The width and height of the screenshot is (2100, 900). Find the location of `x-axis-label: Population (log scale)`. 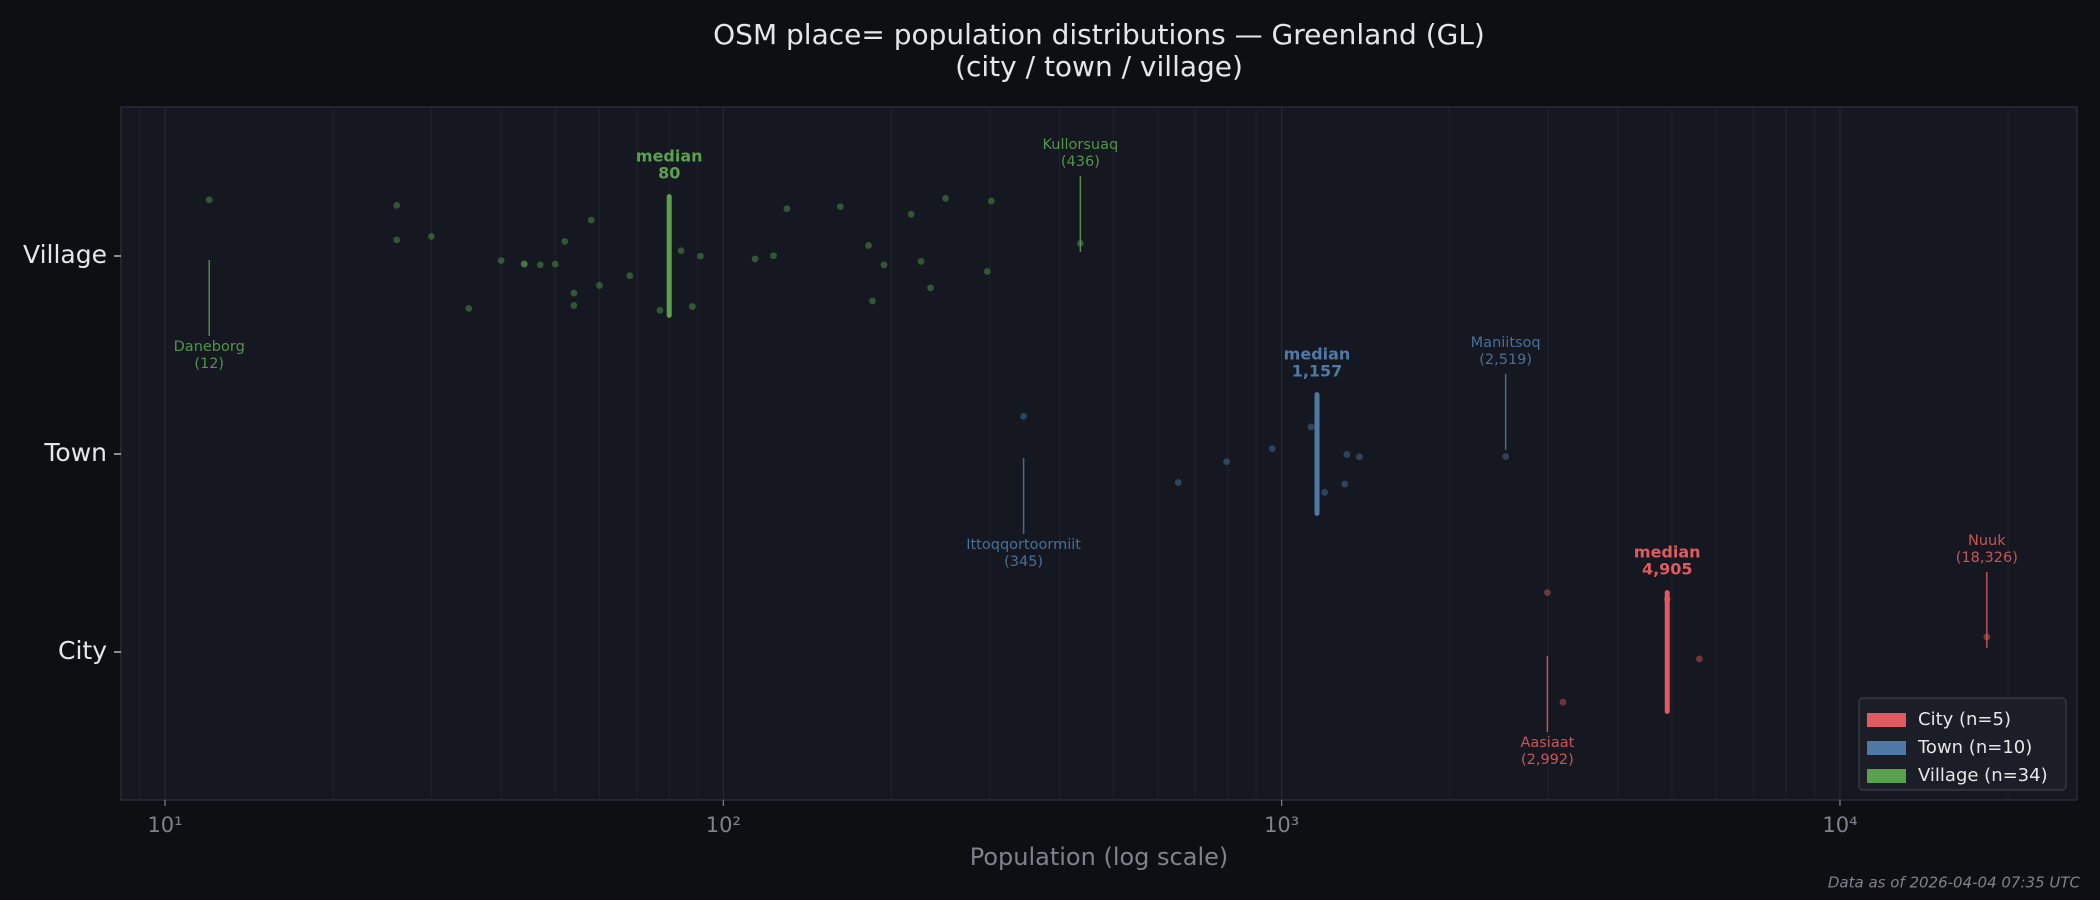

x-axis-label: Population (log scale) is located at coordinates (1099, 857).